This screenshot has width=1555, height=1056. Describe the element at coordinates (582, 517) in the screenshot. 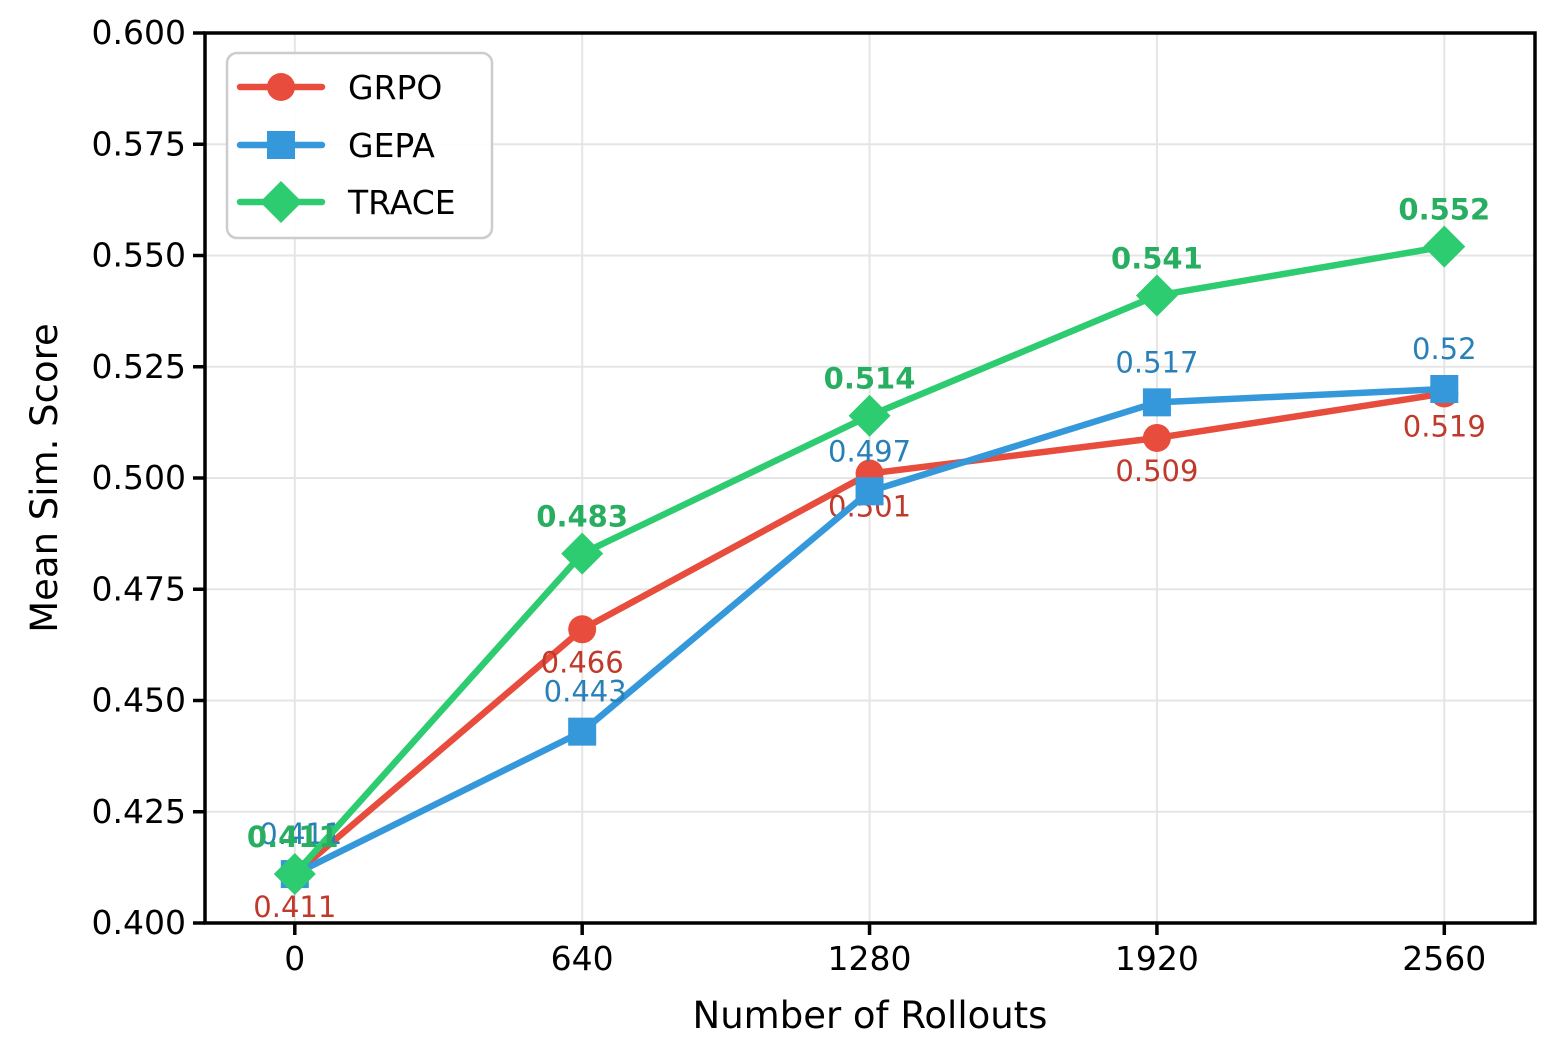

I see `point-label-TRACE: 0.483` at that location.